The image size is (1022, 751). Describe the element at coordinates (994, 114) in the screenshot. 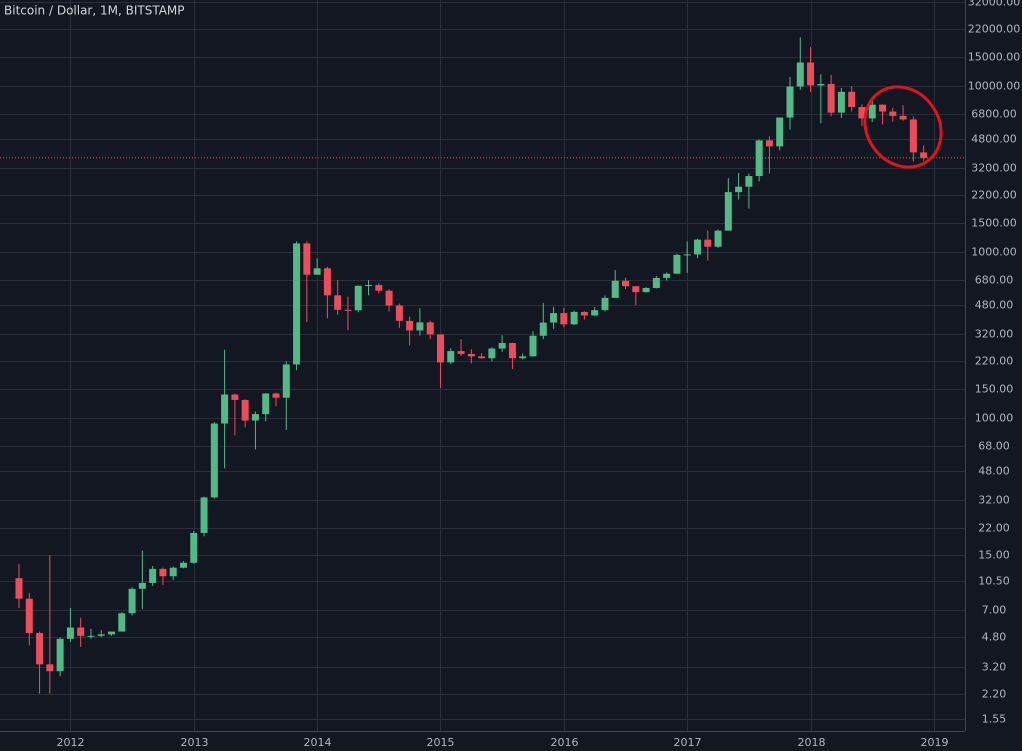

I see `y-tick-label: 6800.00` at that location.